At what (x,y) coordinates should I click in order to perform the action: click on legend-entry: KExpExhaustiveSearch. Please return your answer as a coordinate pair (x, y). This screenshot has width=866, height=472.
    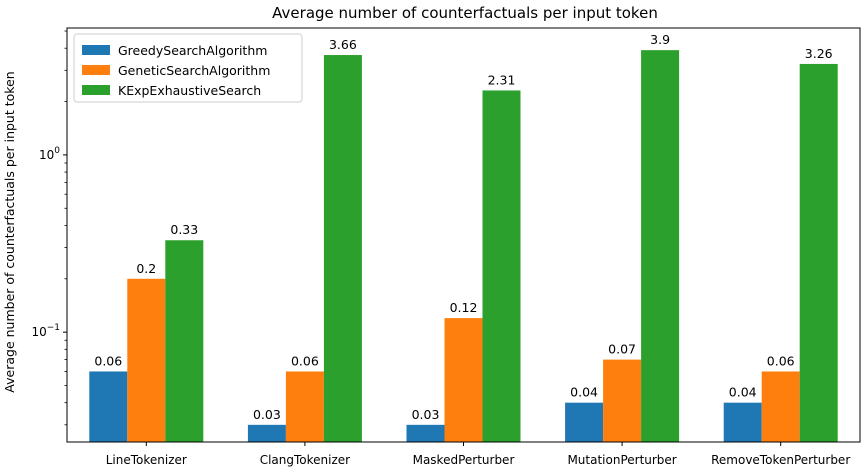
    Looking at the image, I should click on (189, 90).